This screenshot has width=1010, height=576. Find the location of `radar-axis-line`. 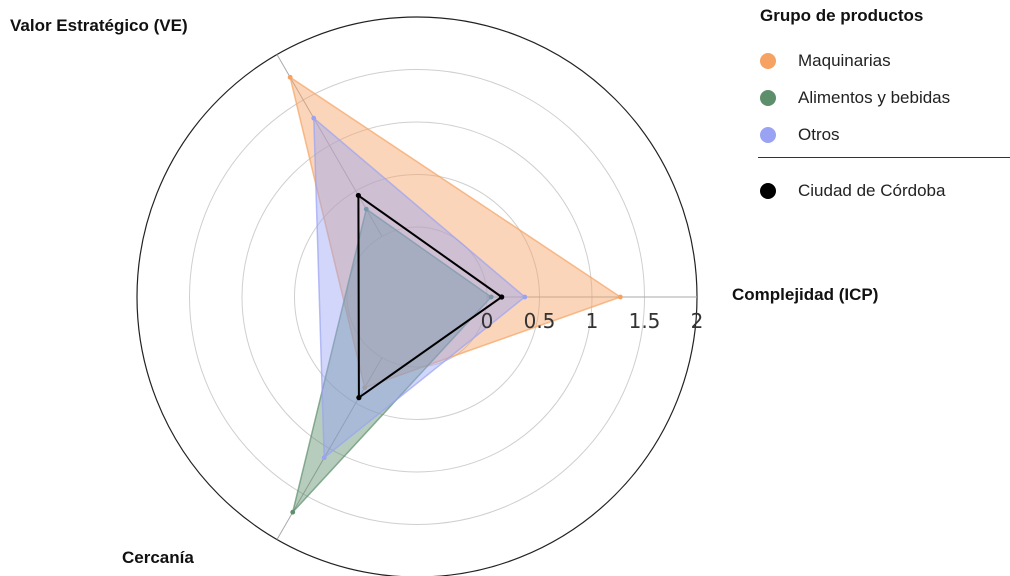

radar-axis-line is located at coordinates (329, 145).